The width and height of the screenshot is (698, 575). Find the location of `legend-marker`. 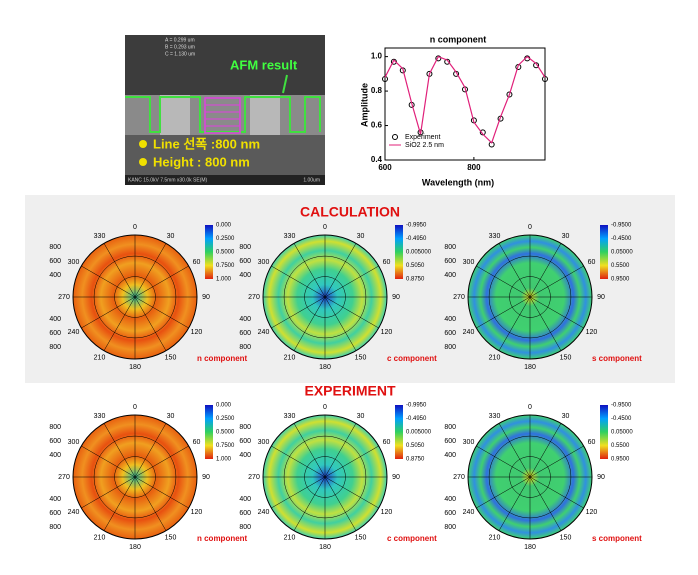

legend-marker is located at coordinates (395, 137).